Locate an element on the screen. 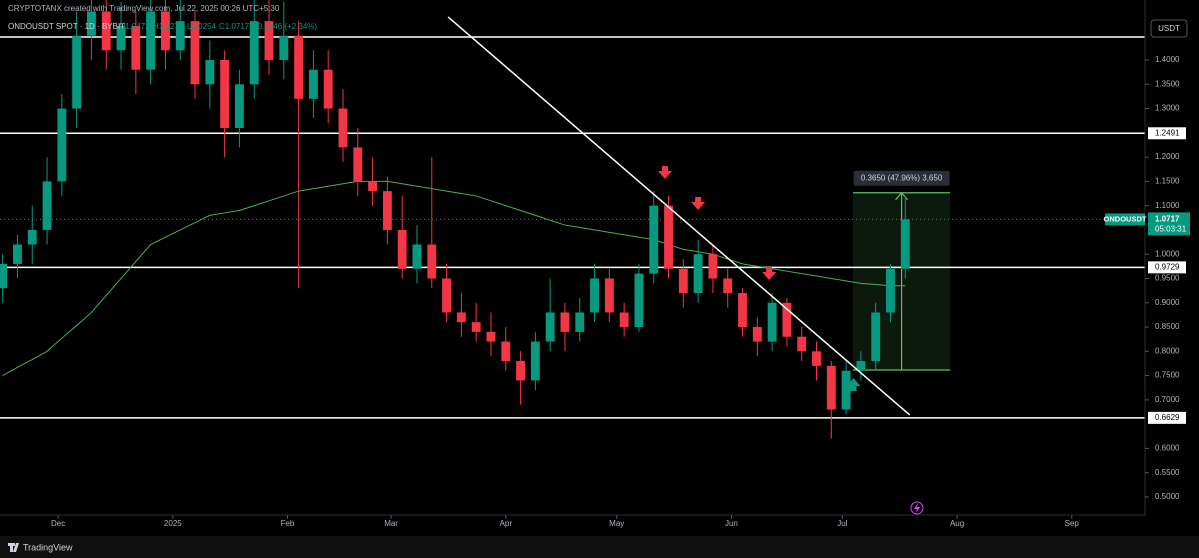  y-tick-label: 0.9000 is located at coordinates (1167, 302).